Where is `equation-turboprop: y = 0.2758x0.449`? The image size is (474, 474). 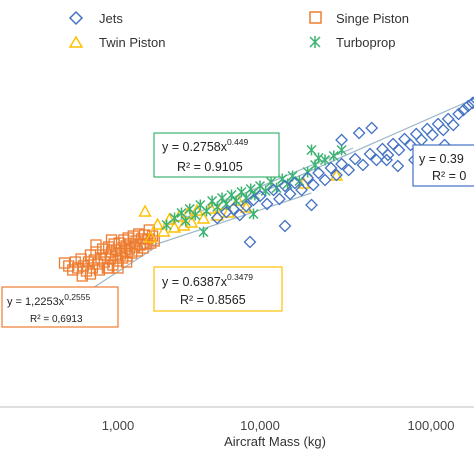 equation-turboprop: y = 0.2758x0.449 is located at coordinates (205, 145).